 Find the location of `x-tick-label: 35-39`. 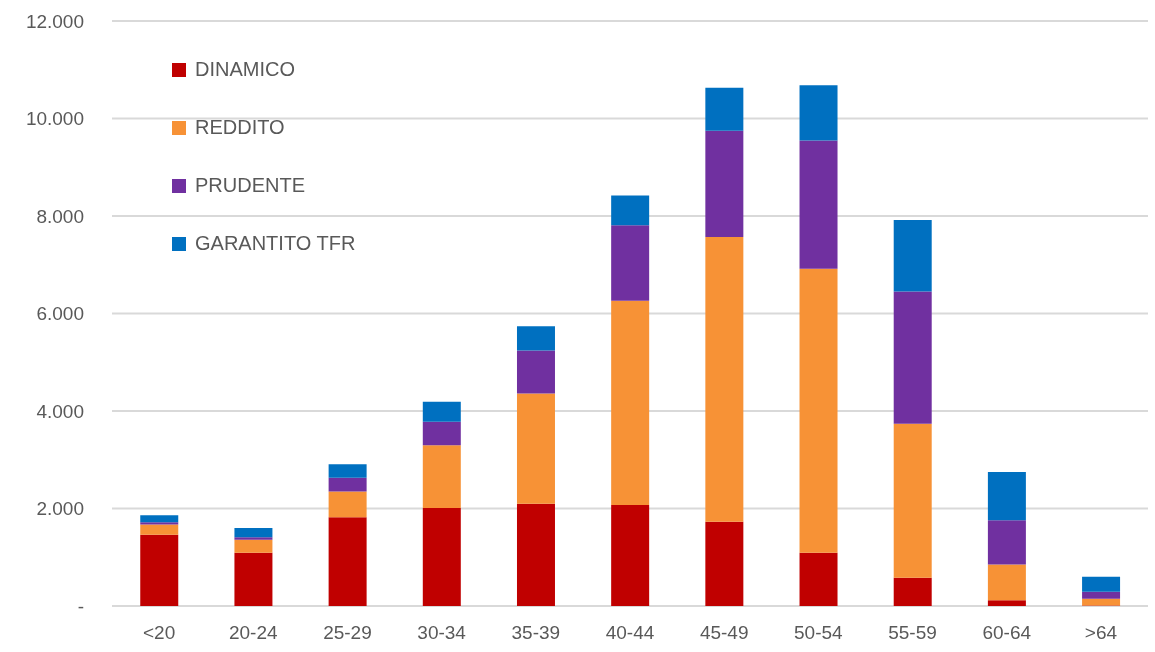

x-tick-label: 35-39 is located at coordinates (536, 633).